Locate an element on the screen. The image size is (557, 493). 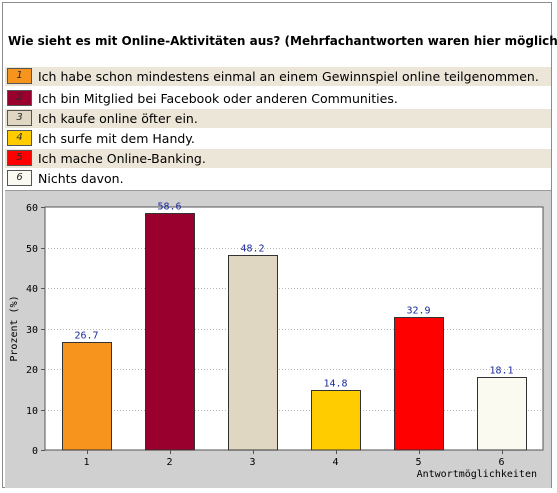
legend-label: Ich surfe mit dem Handy. is located at coordinates (116, 138).